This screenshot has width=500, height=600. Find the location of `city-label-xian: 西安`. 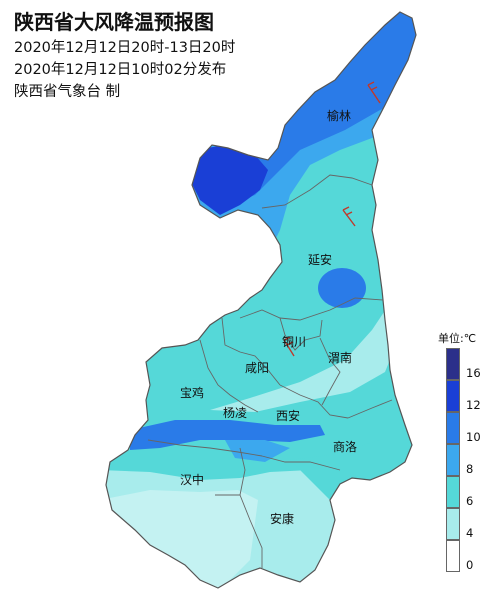

city-label-xian: 西安 is located at coordinates (288, 416).